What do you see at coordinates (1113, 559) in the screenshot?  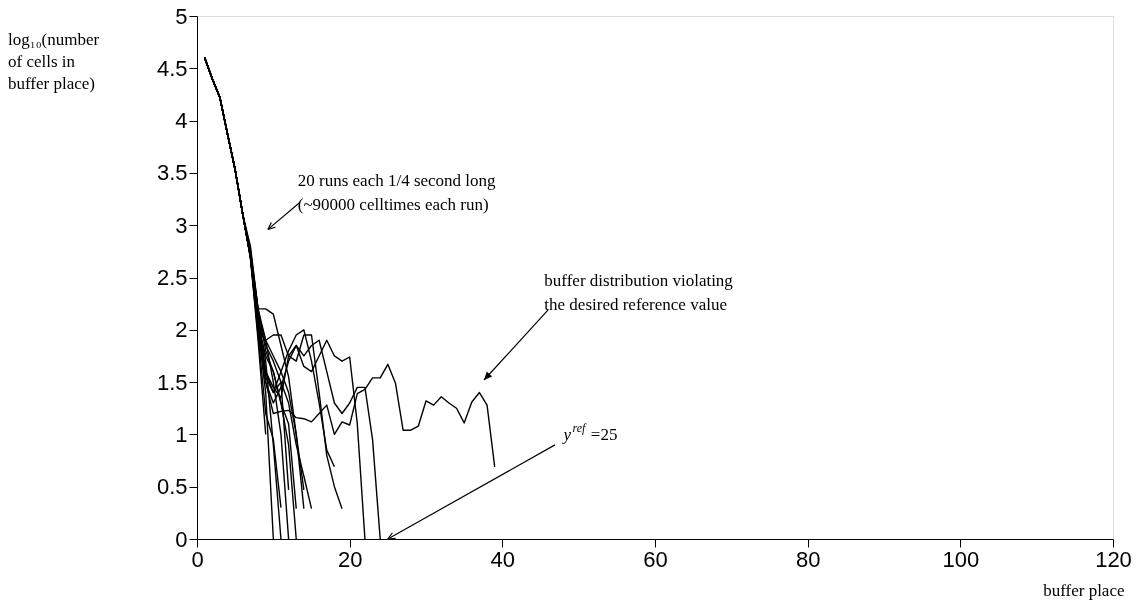 I see `x-tick-label: 120` at bounding box center [1113, 559].